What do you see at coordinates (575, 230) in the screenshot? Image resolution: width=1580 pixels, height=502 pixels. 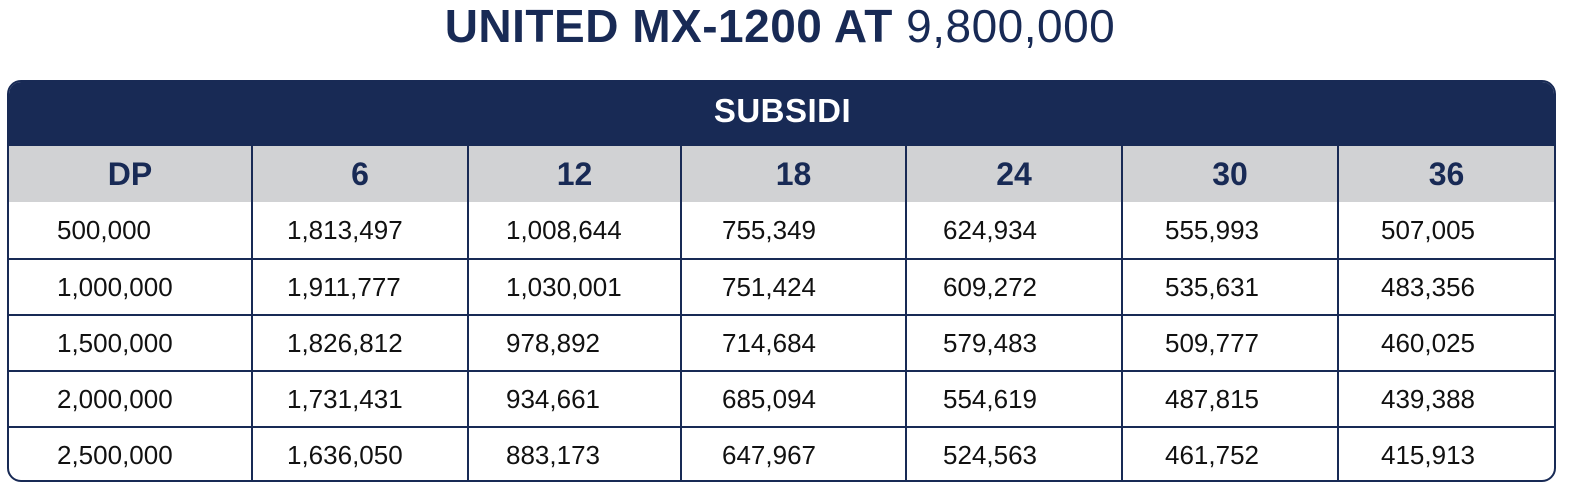 I see `cell-tenor-12: 1,008,644` at bounding box center [575, 230].